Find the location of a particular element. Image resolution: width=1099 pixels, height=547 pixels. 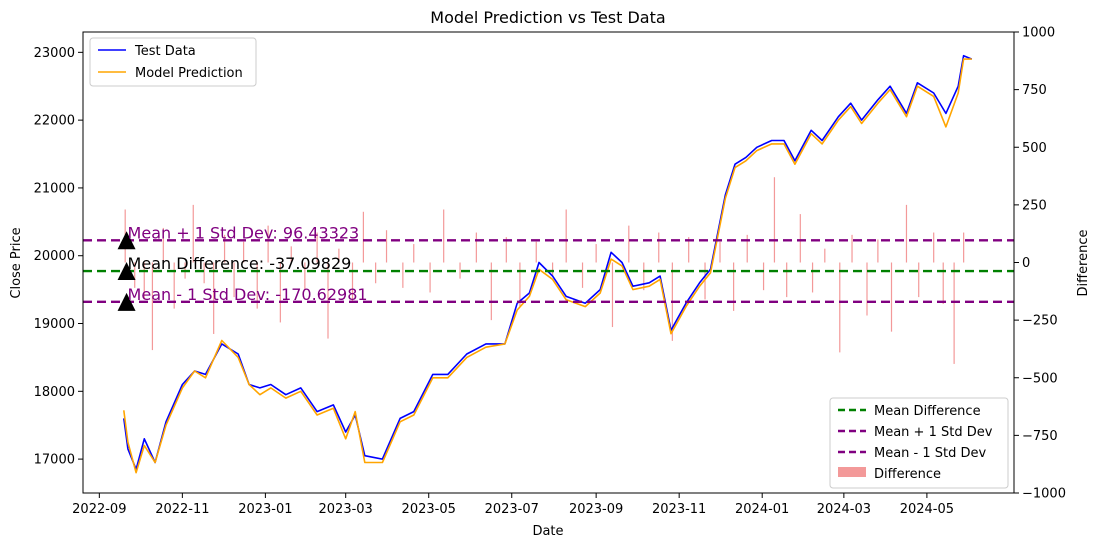

annotation-text-2: Mean - 1 Std Dev: -170.62981 is located at coordinates (248, 294).